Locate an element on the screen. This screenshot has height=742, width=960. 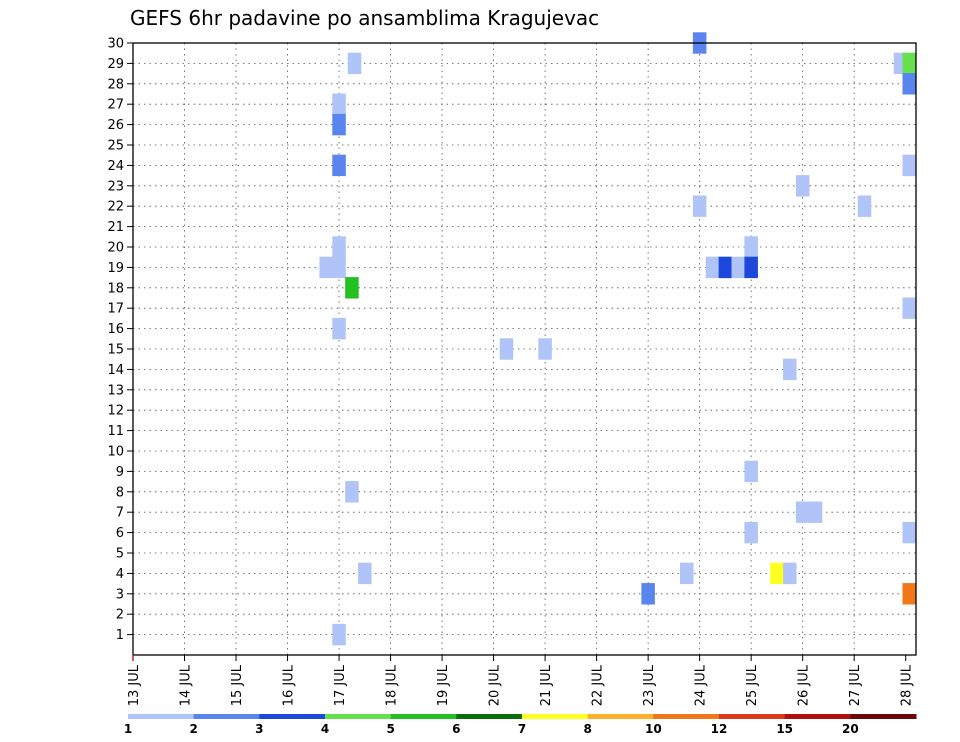
x-tick-label: 15 JUL is located at coordinates (237, 685).